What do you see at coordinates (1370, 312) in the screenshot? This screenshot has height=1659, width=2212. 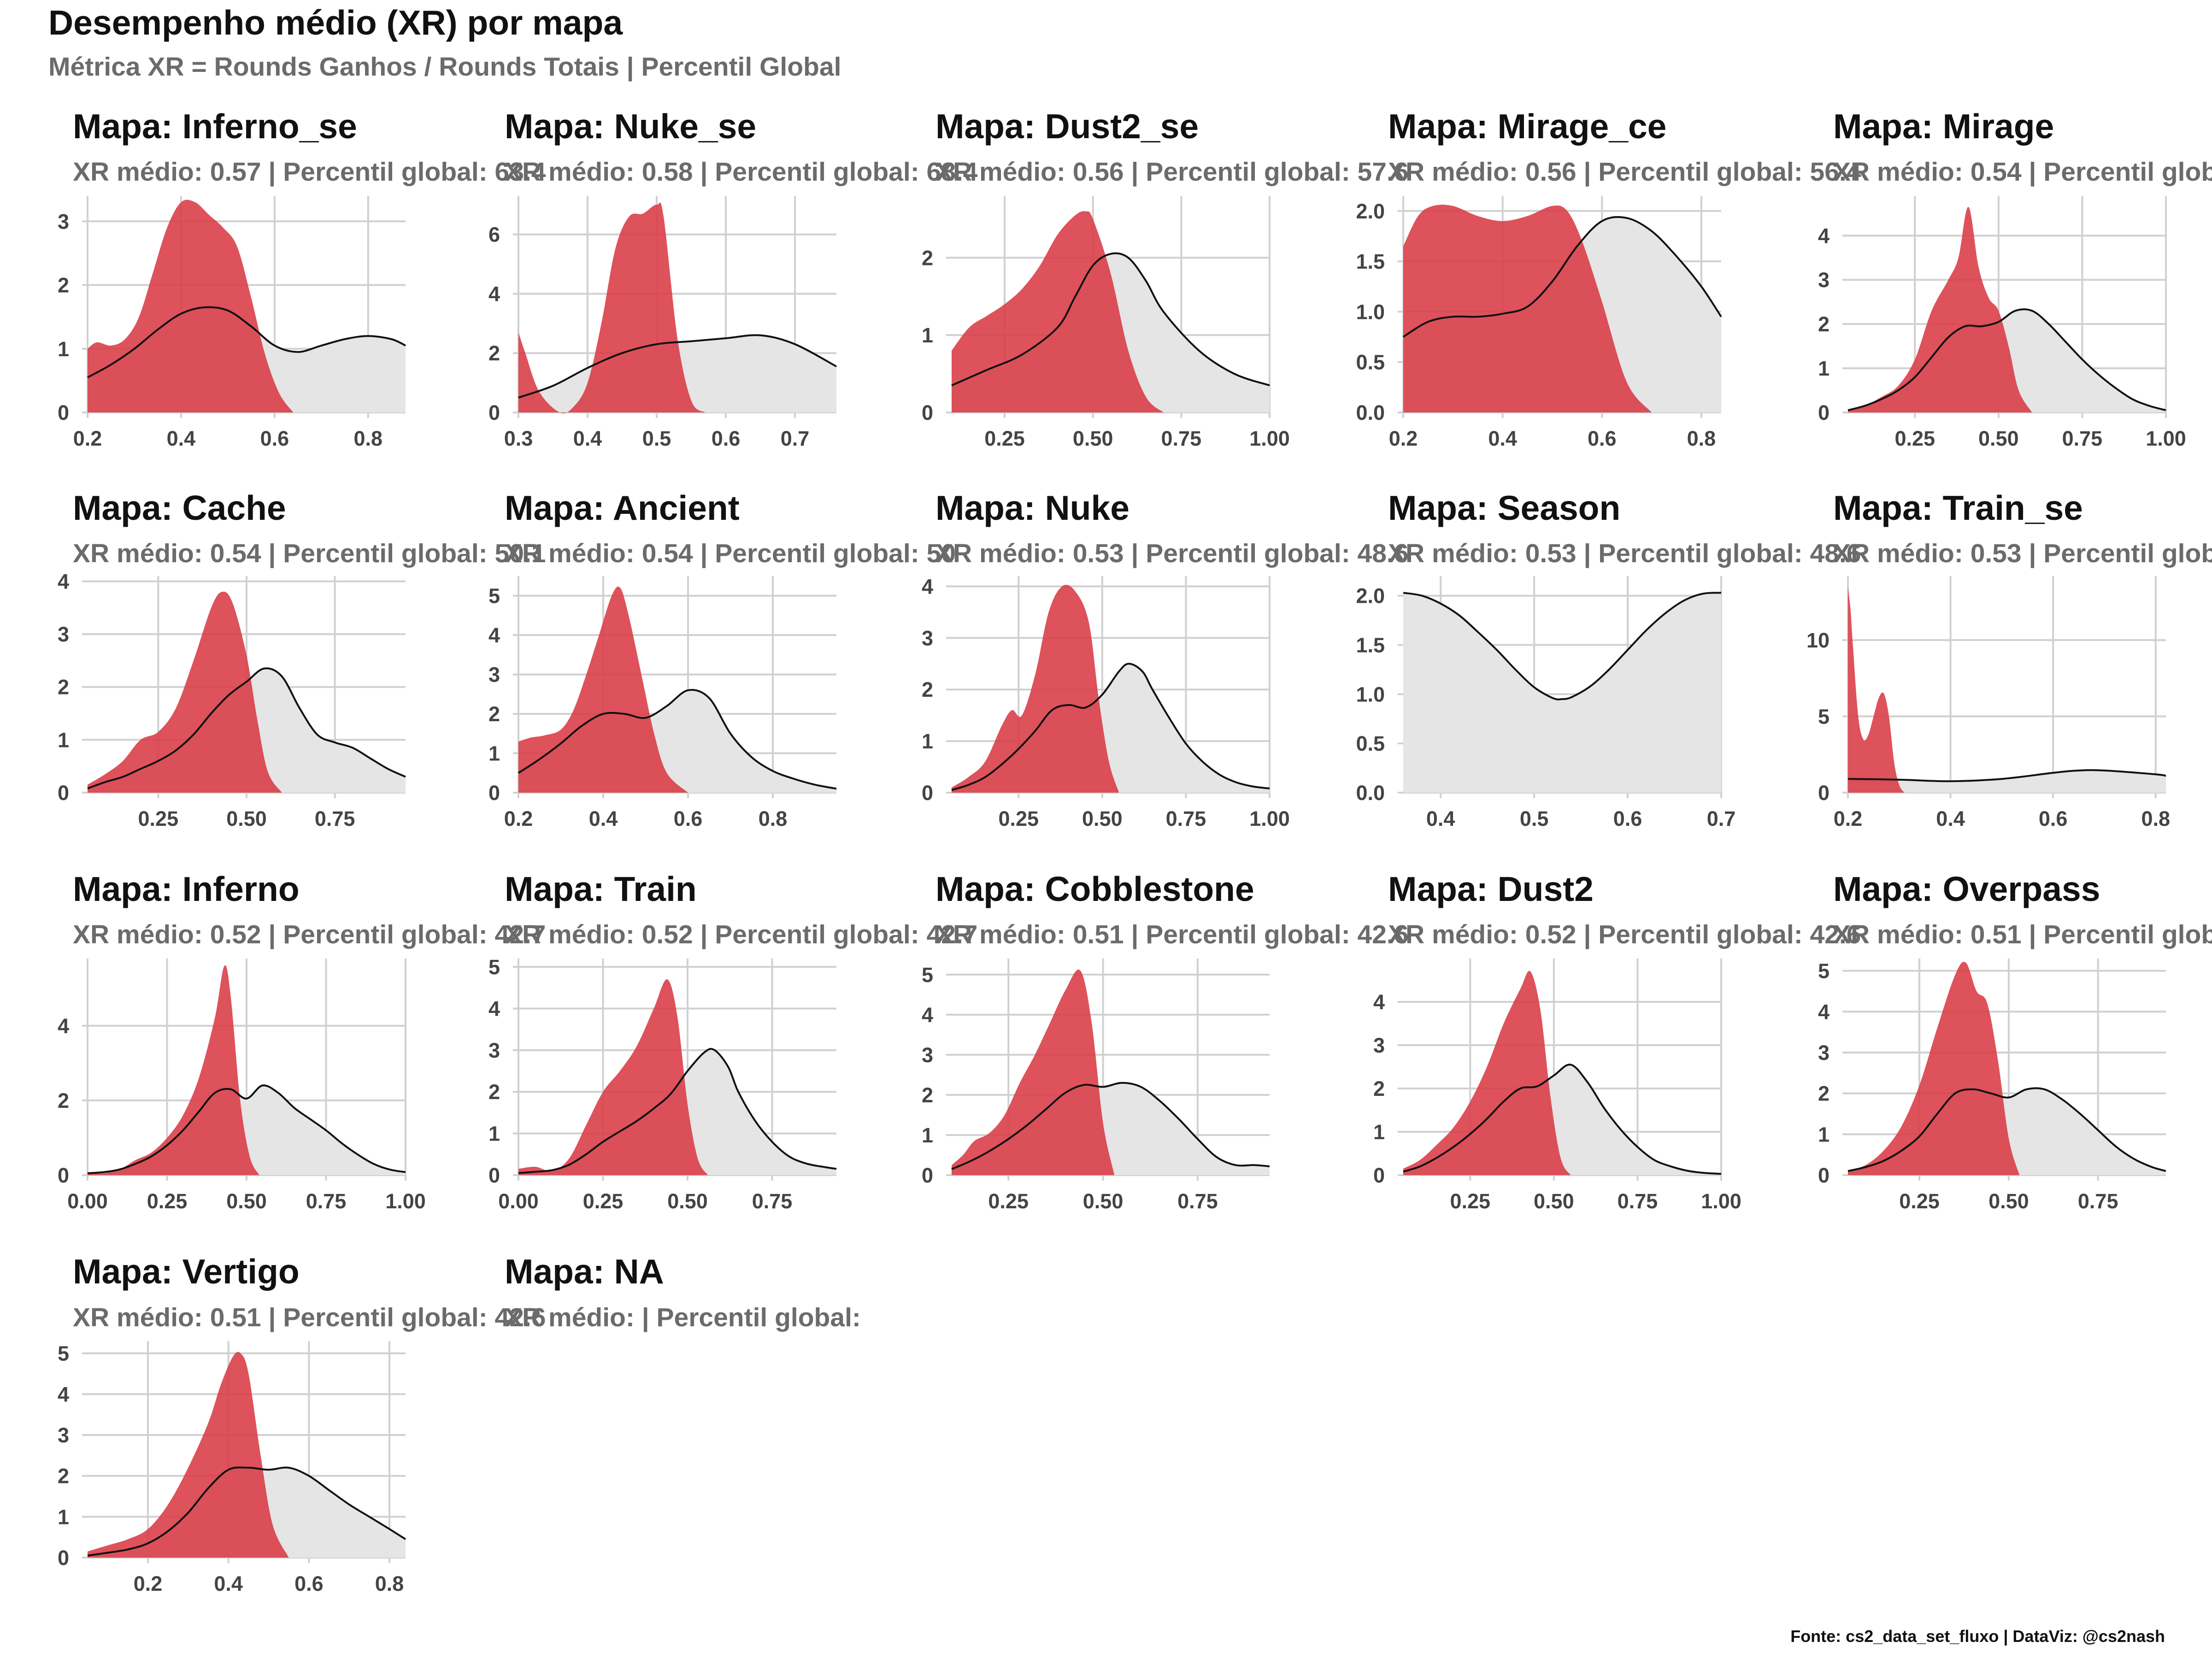 I see `y-tick-label: 1.0` at bounding box center [1370, 312].